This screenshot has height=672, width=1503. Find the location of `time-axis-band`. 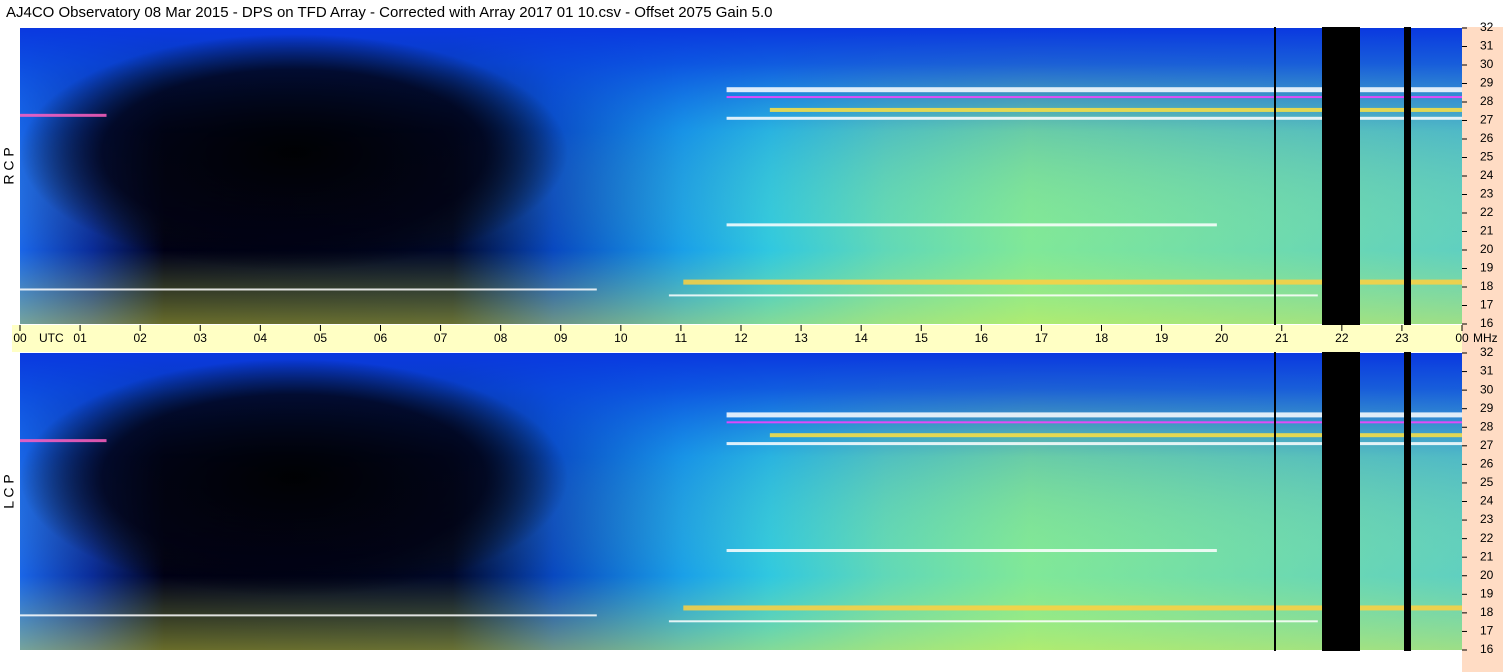

time-axis-band is located at coordinates (737, 338).